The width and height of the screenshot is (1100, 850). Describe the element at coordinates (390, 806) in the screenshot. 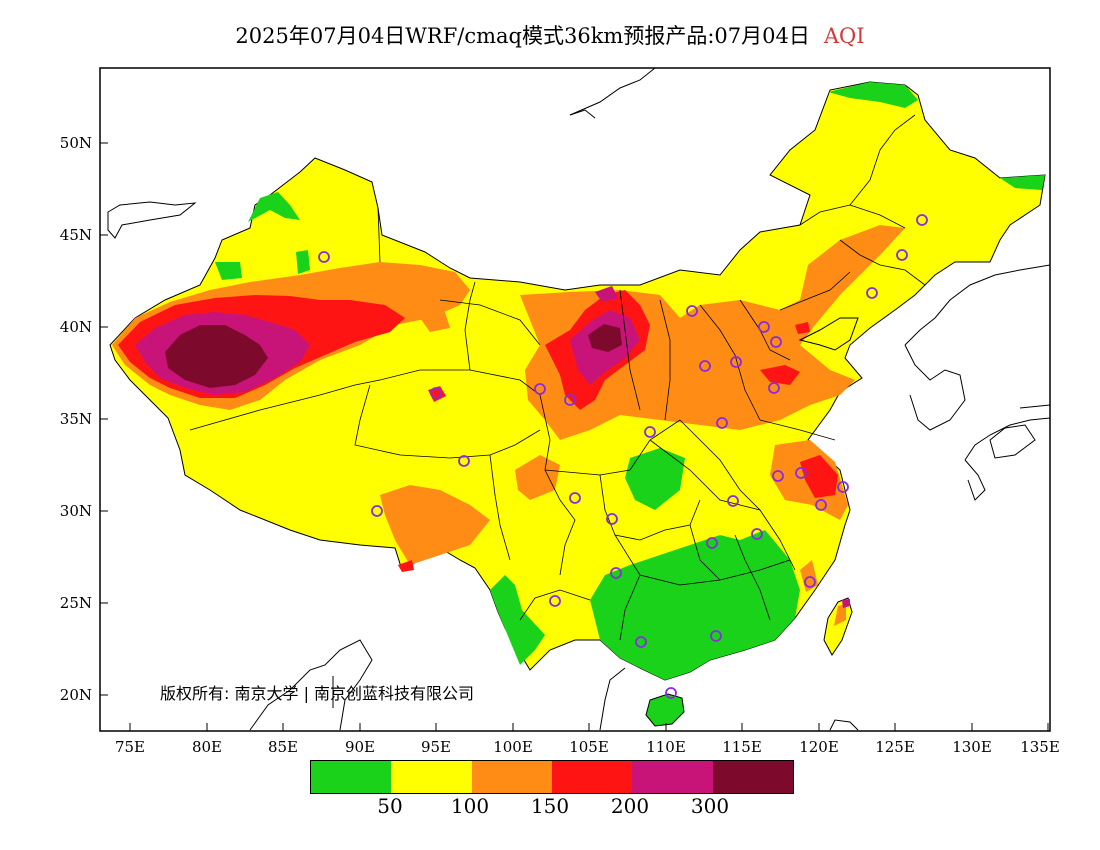

I see `legend-label: 50` at that location.